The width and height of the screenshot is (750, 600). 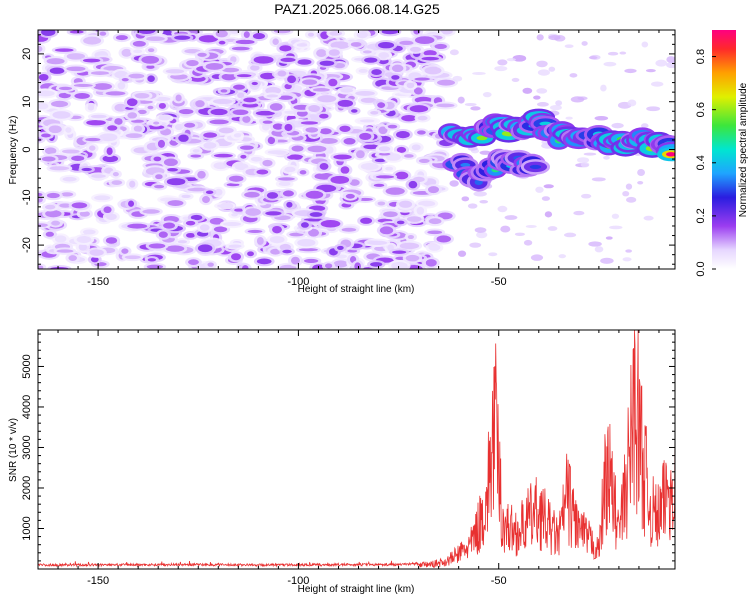 What do you see at coordinates (743, 149) in the screenshot?
I see `colorbar-label: Normalized spectral amplitude` at bounding box center [743, 149].